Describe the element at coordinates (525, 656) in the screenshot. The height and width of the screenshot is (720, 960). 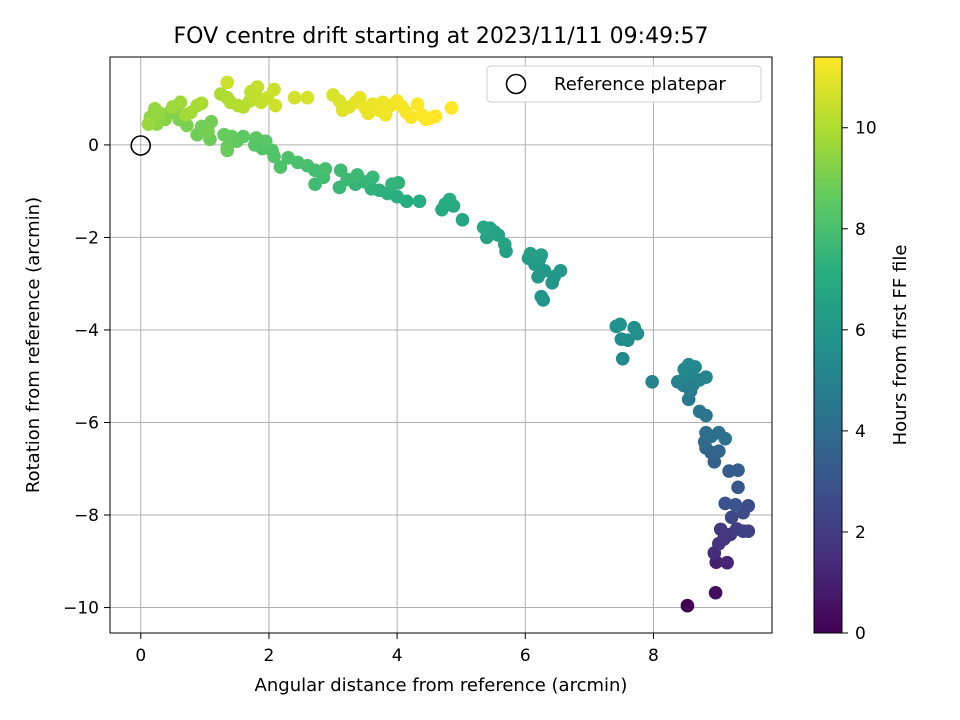
I see `x-tick-label: 6` at that location.